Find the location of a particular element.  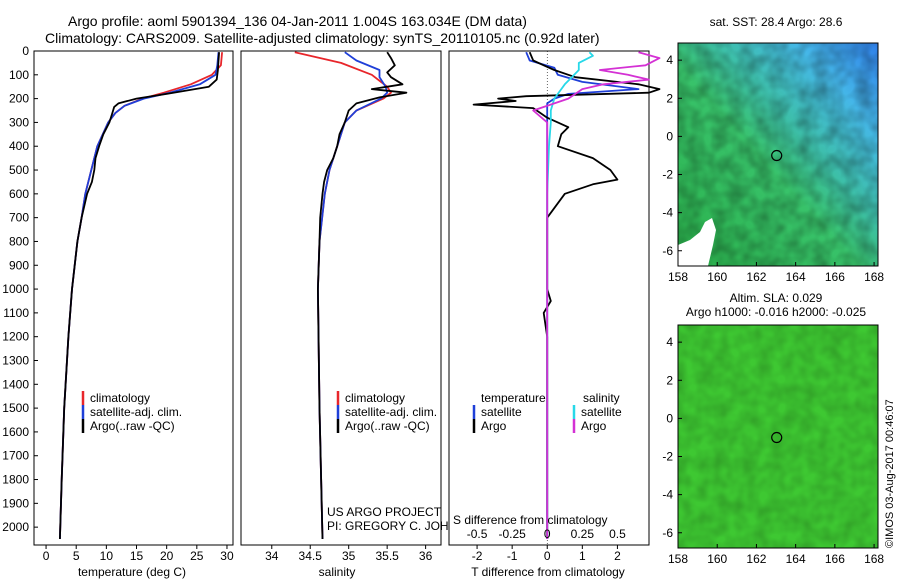

depth-tick-label-19: 1900 is located at coordinates (15, 503).